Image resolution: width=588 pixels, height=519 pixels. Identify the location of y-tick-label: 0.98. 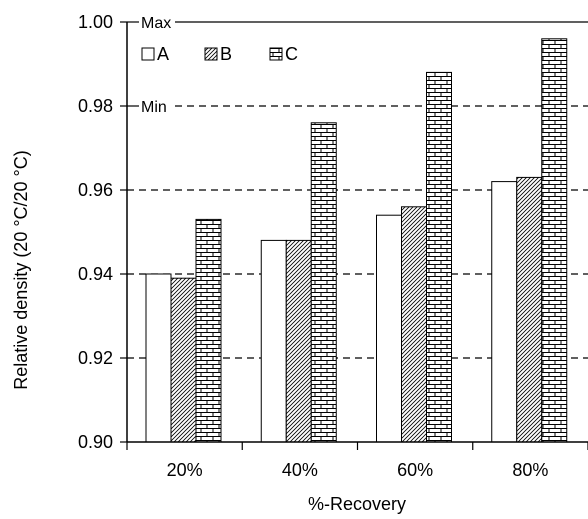
(95, 106).